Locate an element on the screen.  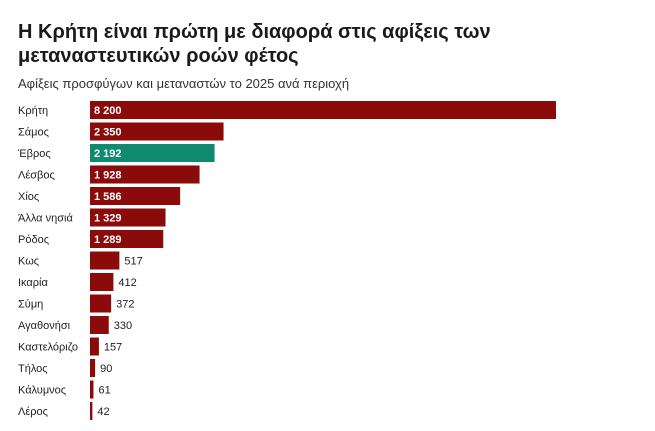
category-label: Έβρος is located at coordinates (34, 154).